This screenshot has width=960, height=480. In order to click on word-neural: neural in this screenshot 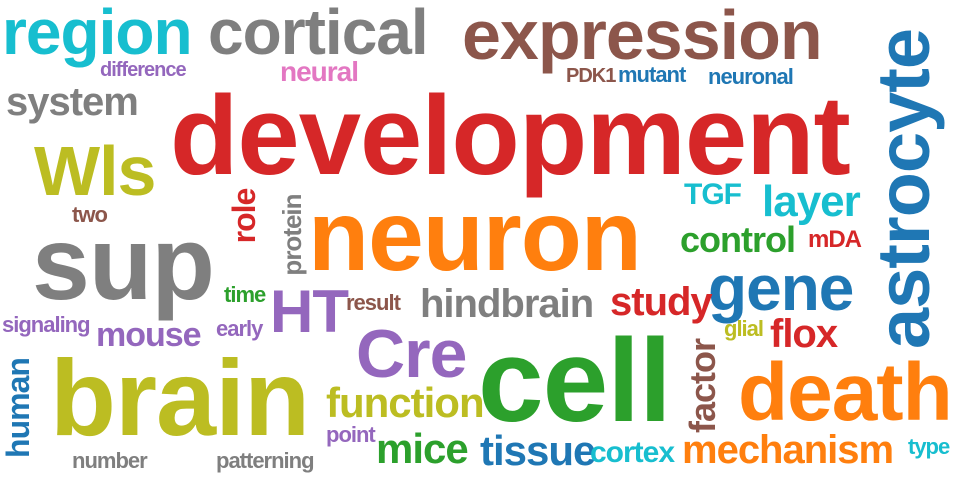, I will do `click(319, 71)`.